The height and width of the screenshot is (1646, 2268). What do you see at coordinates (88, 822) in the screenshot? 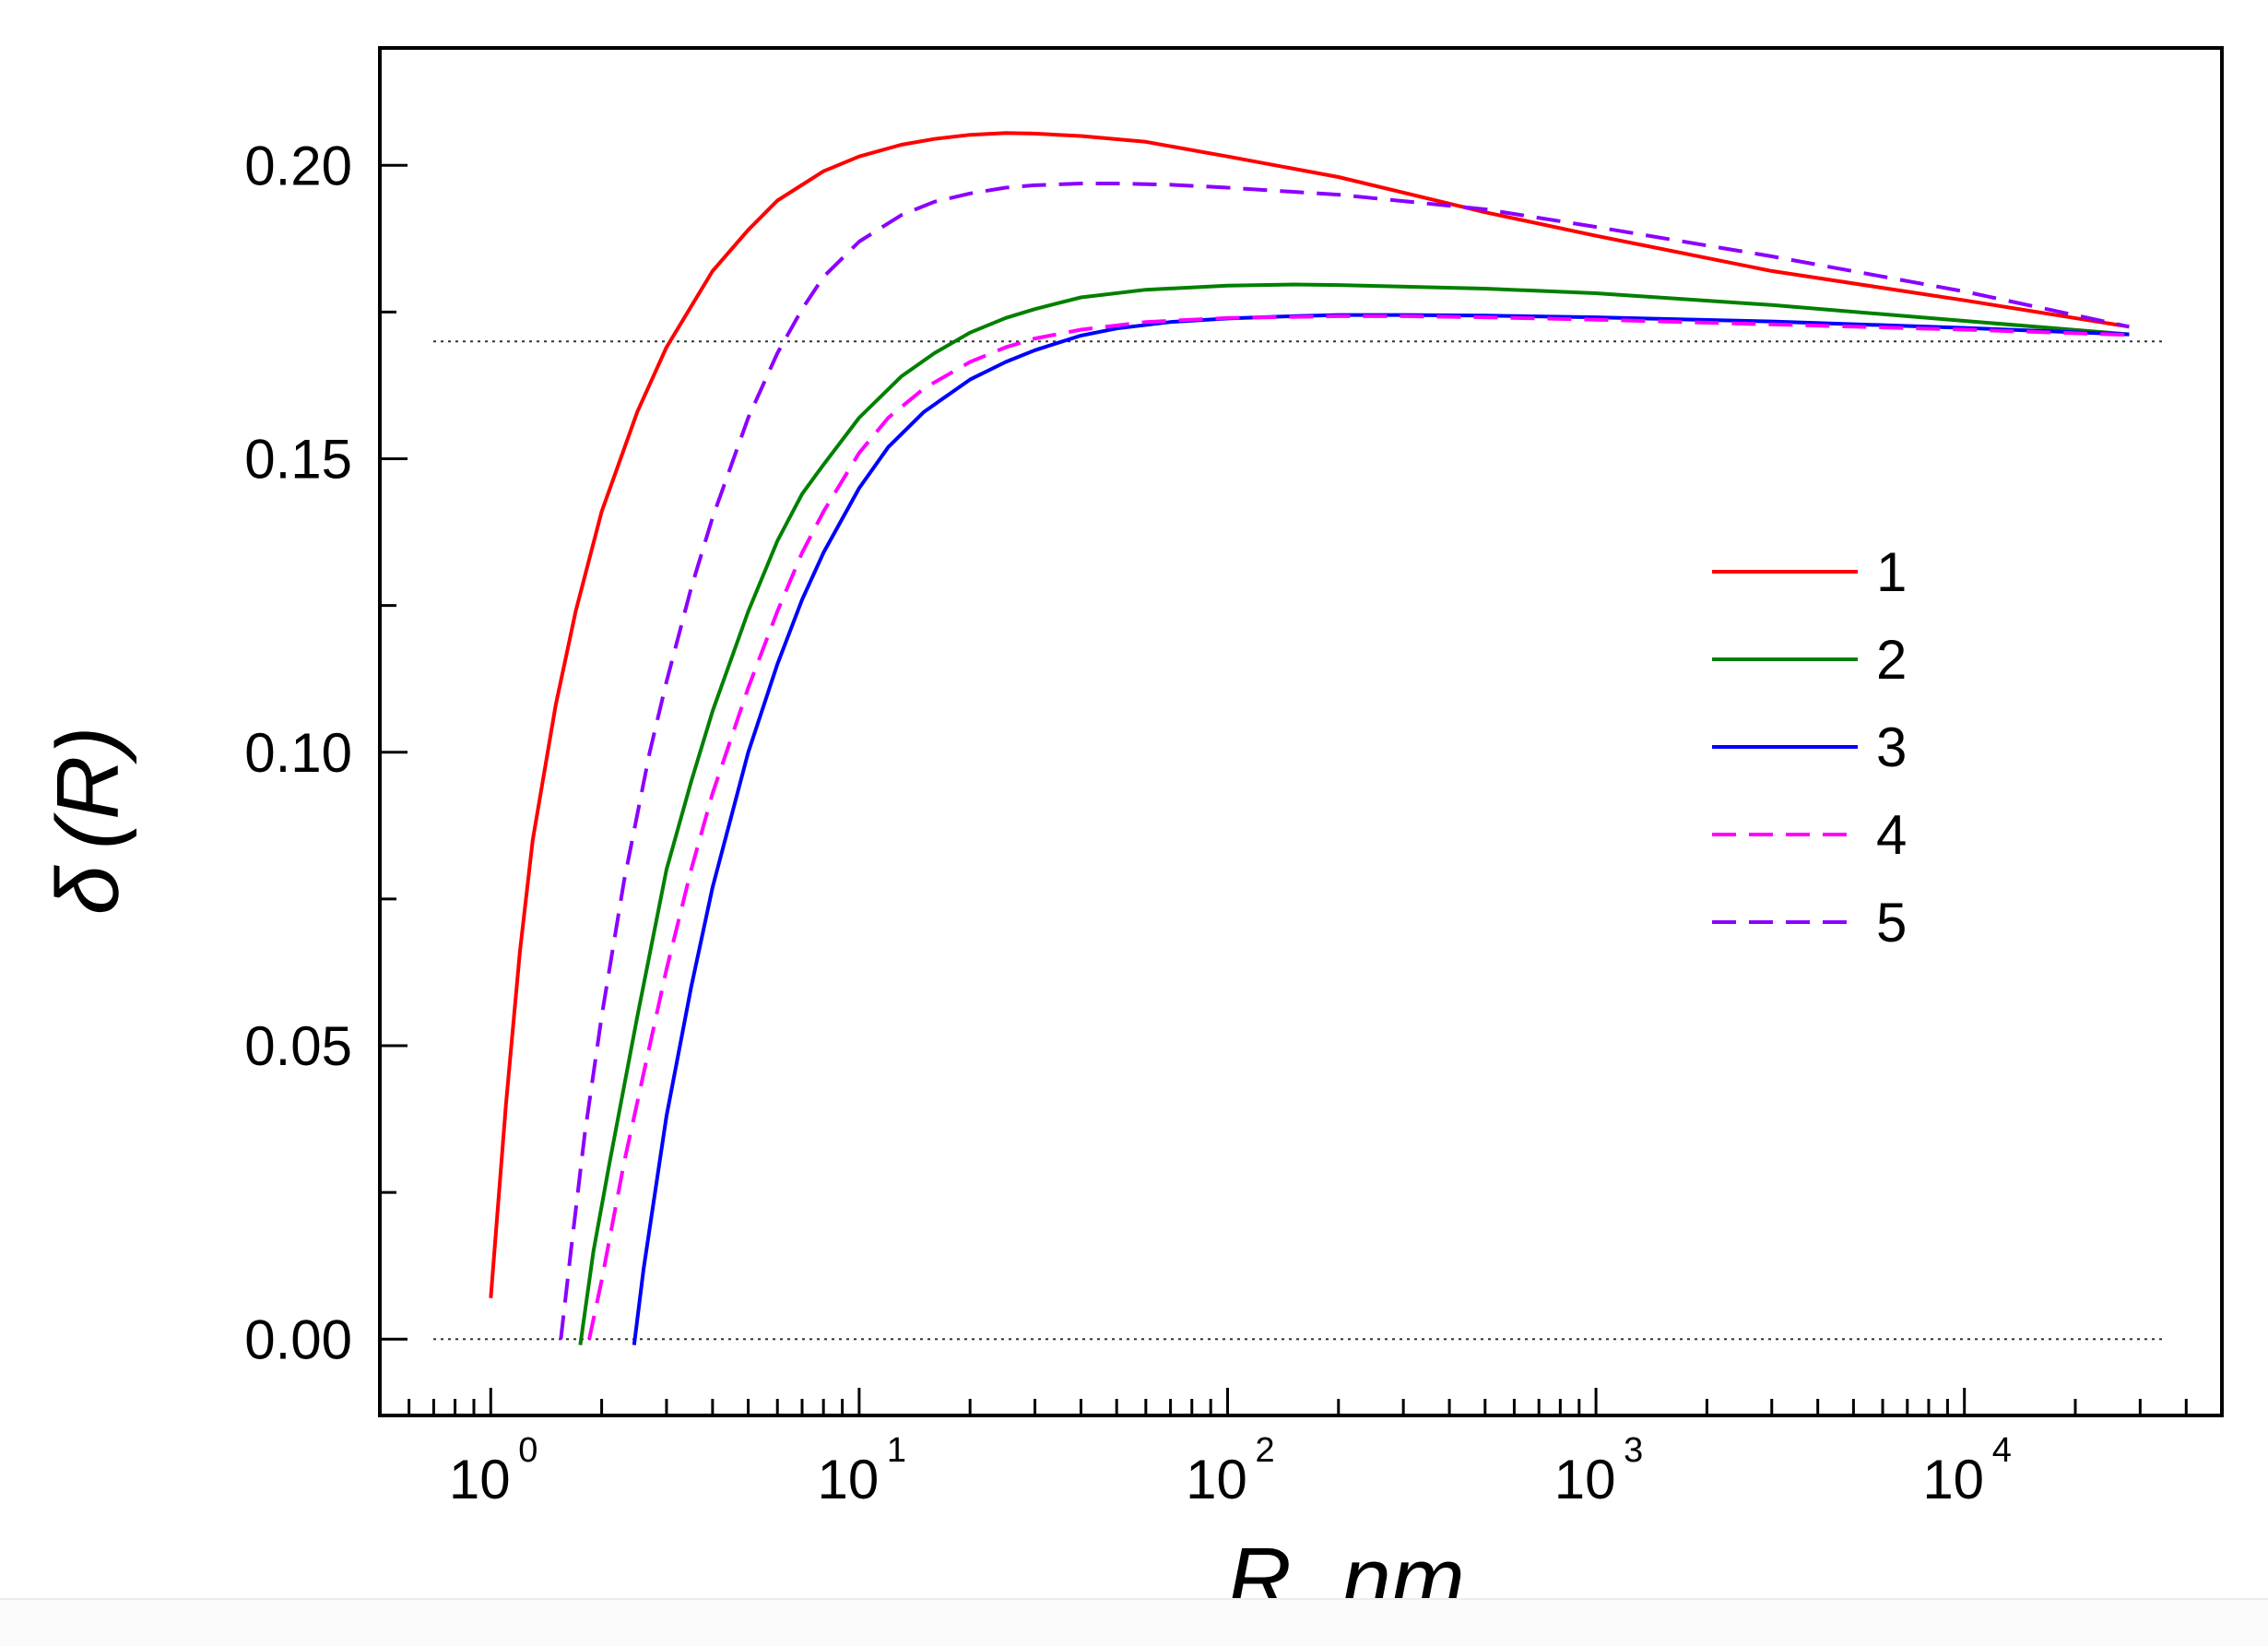
I see `y-axis-title: δ(R)` at bounding box center [88, 822].